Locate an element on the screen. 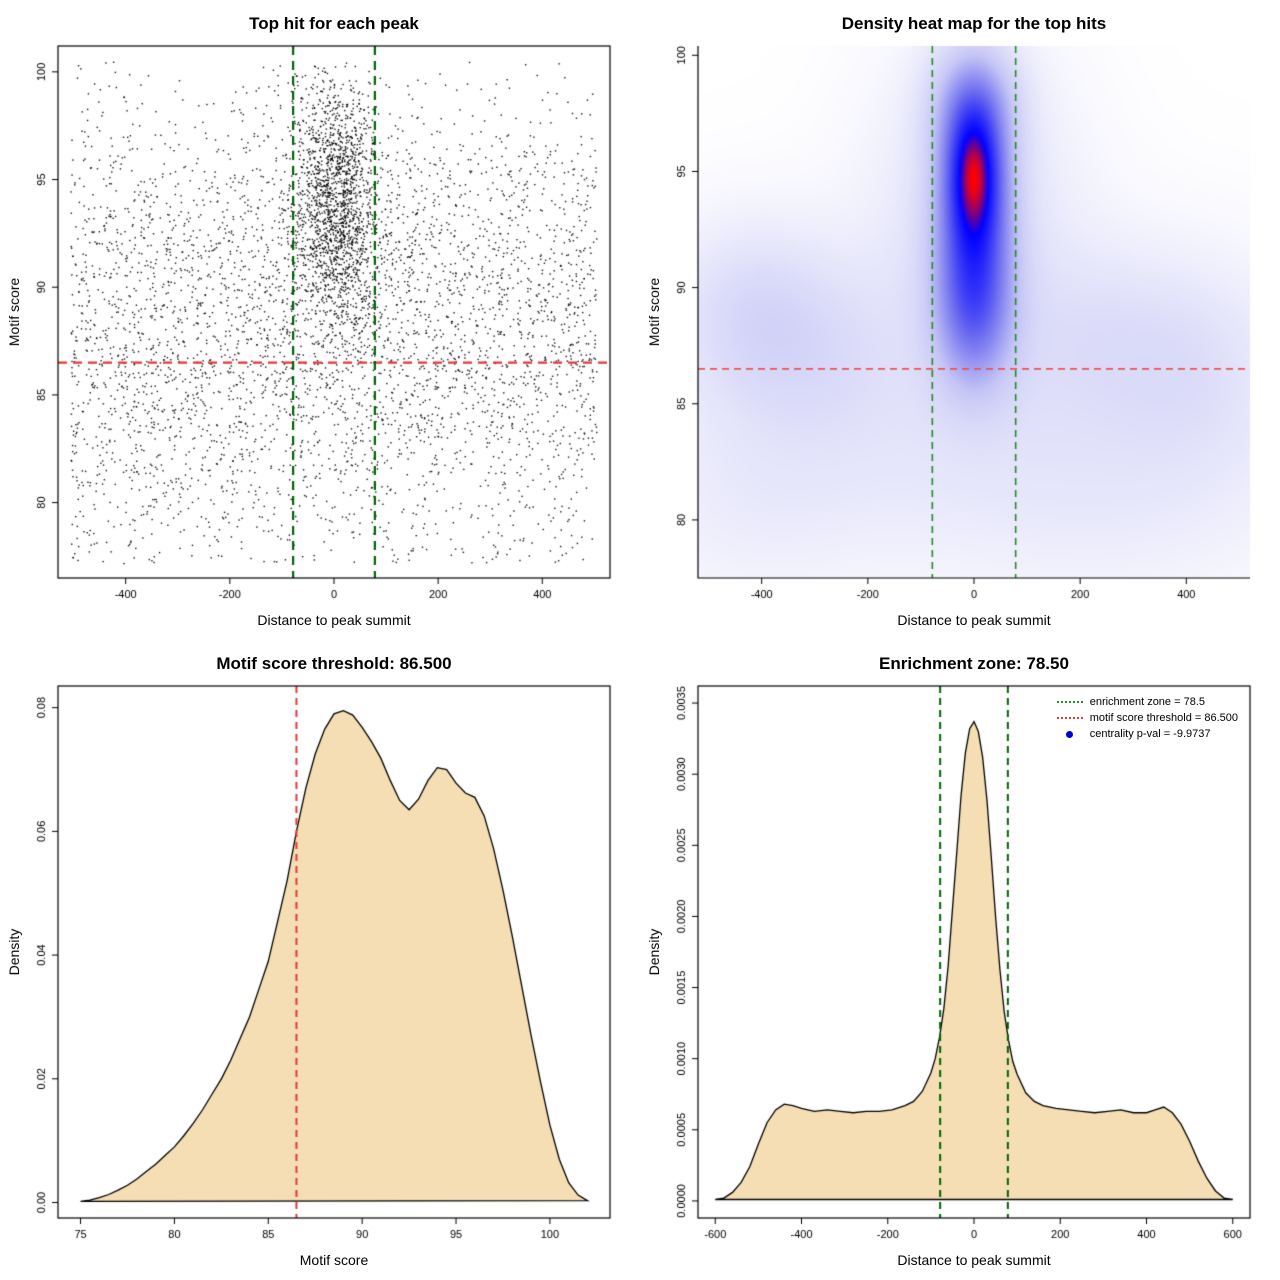 The width and height of the screenshot is (1280, 1280). chart-title: Enrichment zone: 78.50 is located at coordinates (974, 663).